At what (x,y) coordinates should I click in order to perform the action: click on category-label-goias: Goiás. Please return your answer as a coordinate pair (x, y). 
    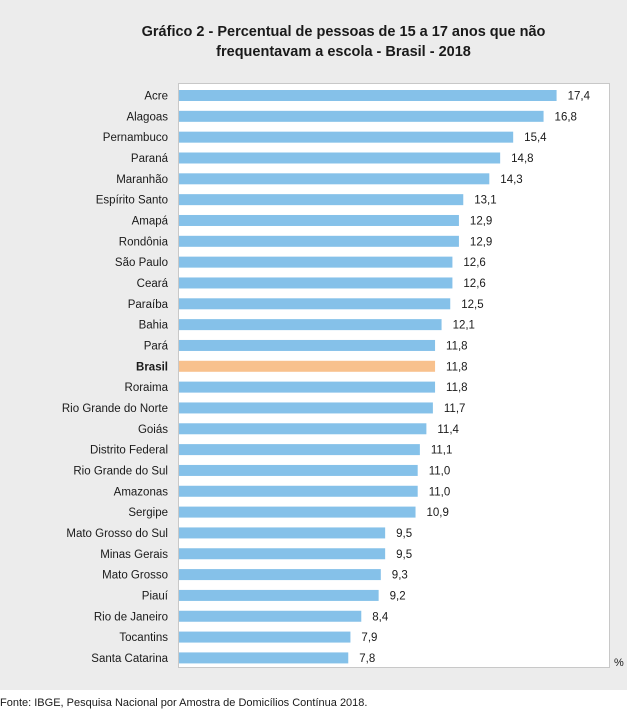
    Looking at the image, I should click on (153, 430).